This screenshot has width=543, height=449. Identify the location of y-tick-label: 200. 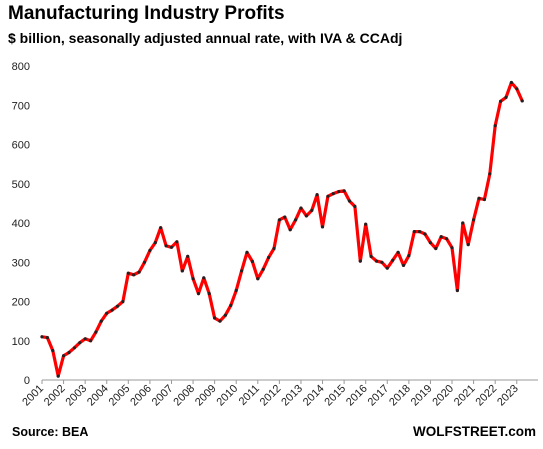
(21, 303).